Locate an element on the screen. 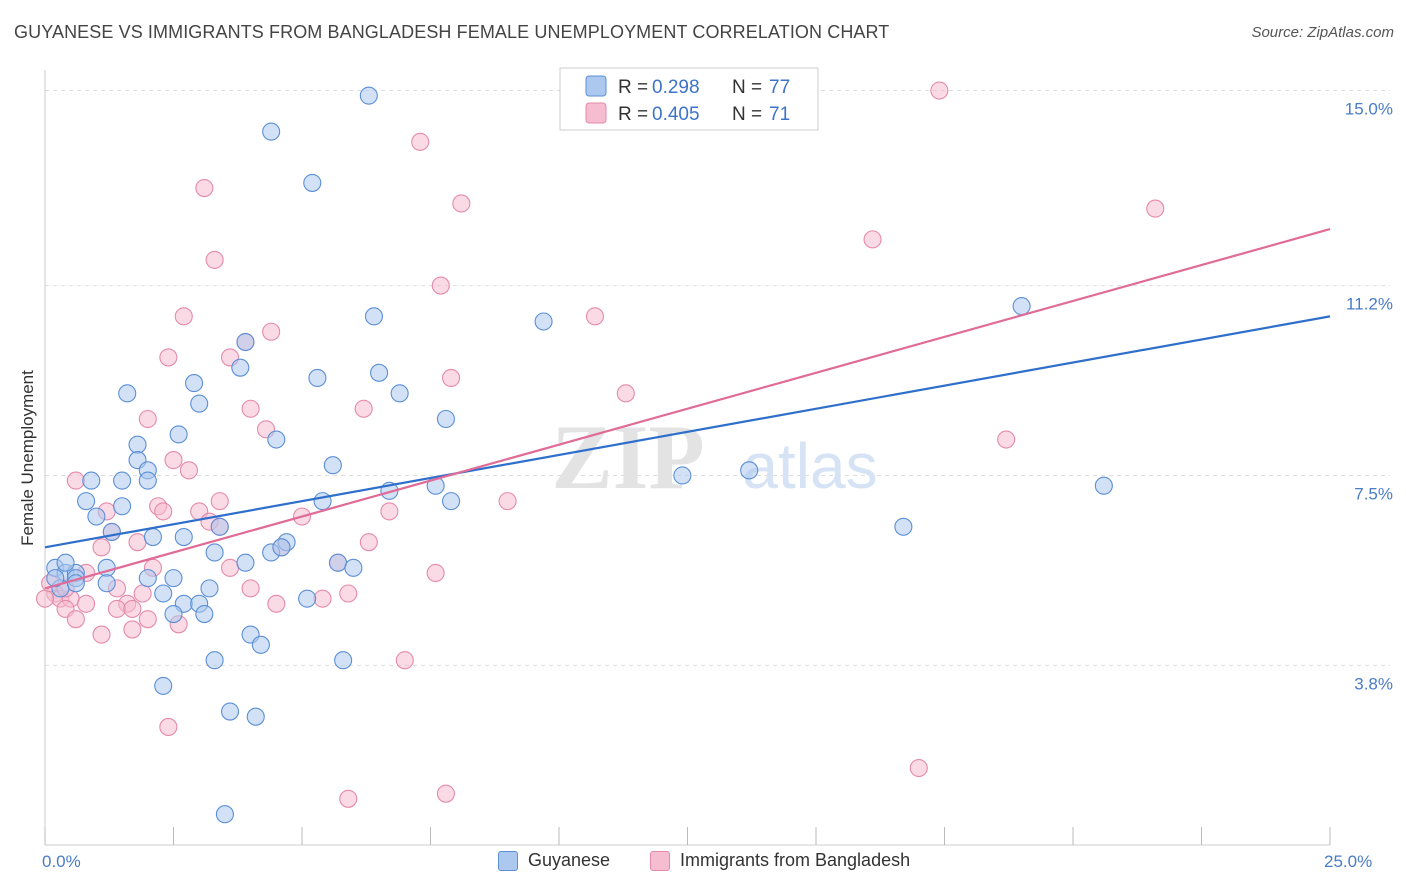 Image resolution: width=1406 pixels, height=892 pixels. legend-item-bangladesh: Immigrants from Bangladesh is located at coordinates (780, 860).